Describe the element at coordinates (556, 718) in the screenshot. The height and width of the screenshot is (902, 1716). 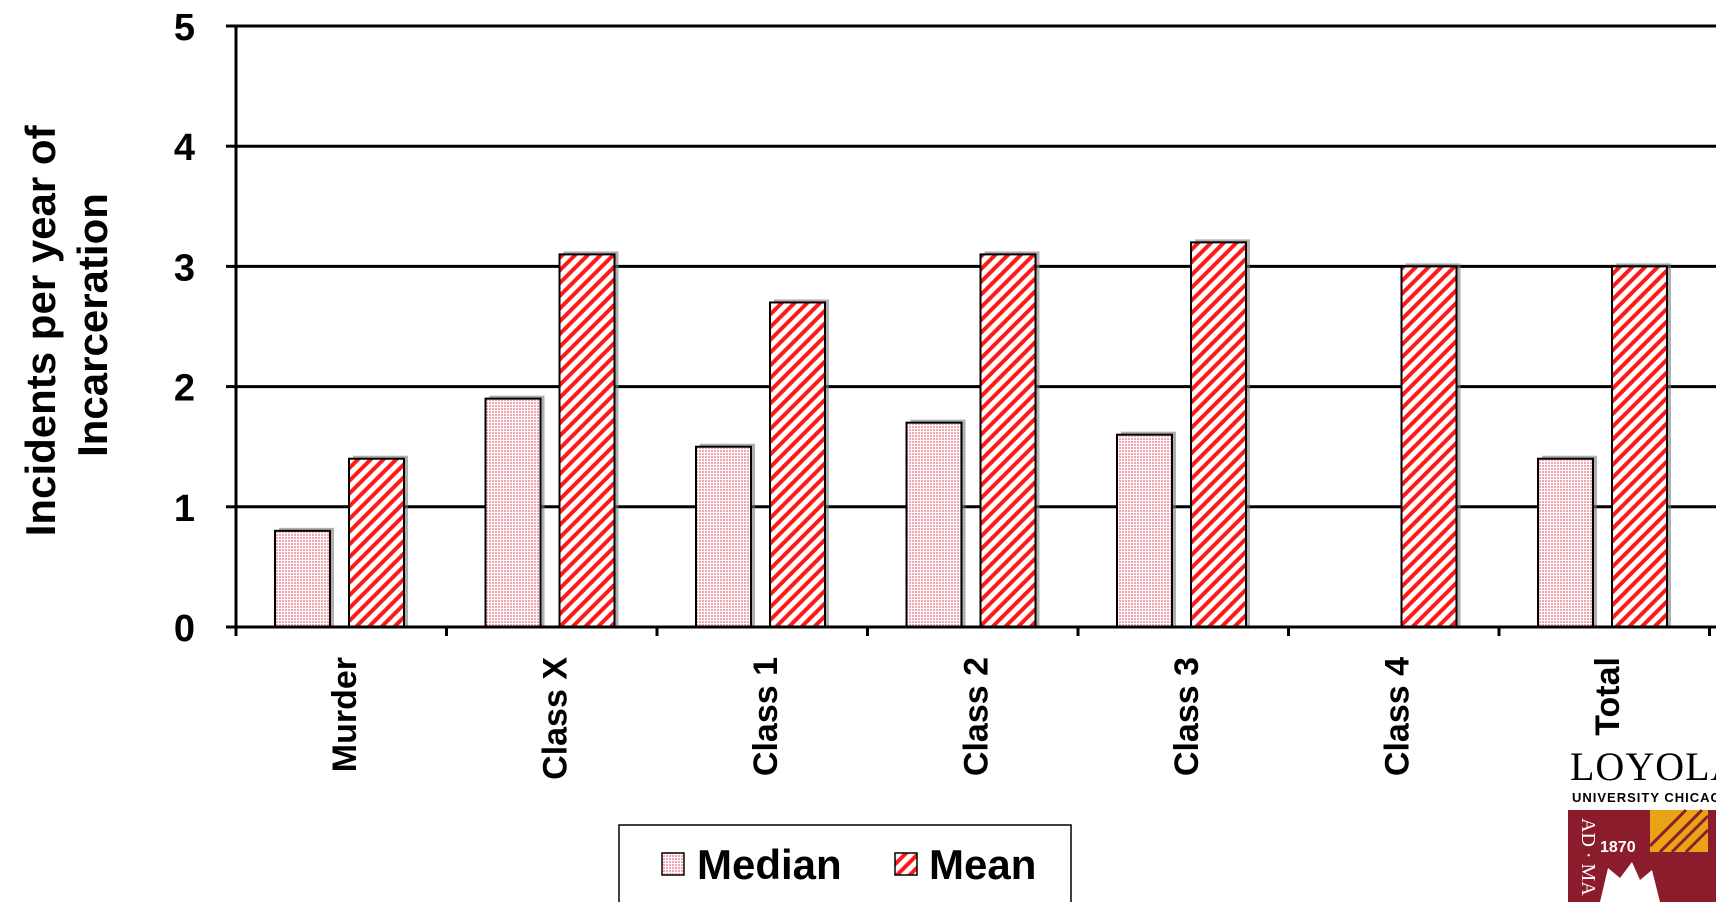
I see `x-tick-label-class-x: Class X` at that location.